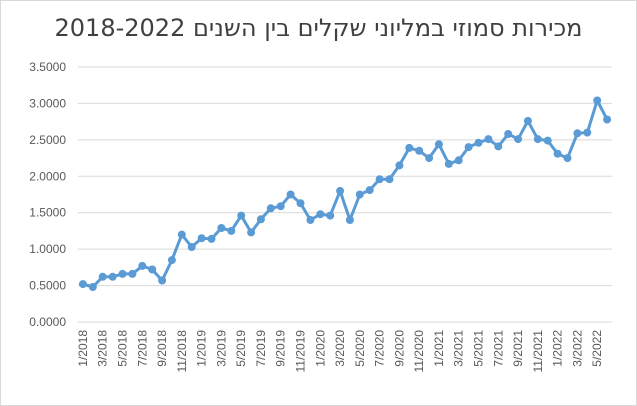  I want to click on x-tick-label: 7/2018, so click(142, 348).